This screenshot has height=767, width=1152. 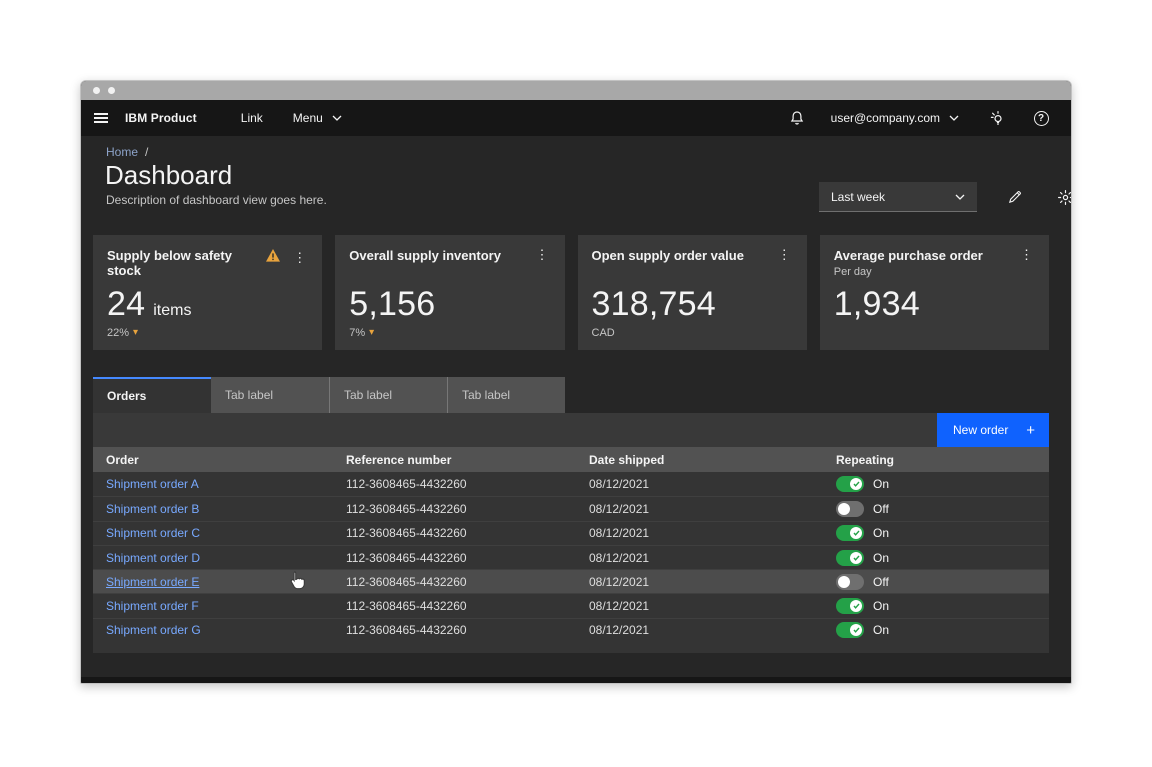 What do you see at coordinates (653, 304) in the screenshot?
I see `kpi-value: 318,754` at bounding box center [653, 304].